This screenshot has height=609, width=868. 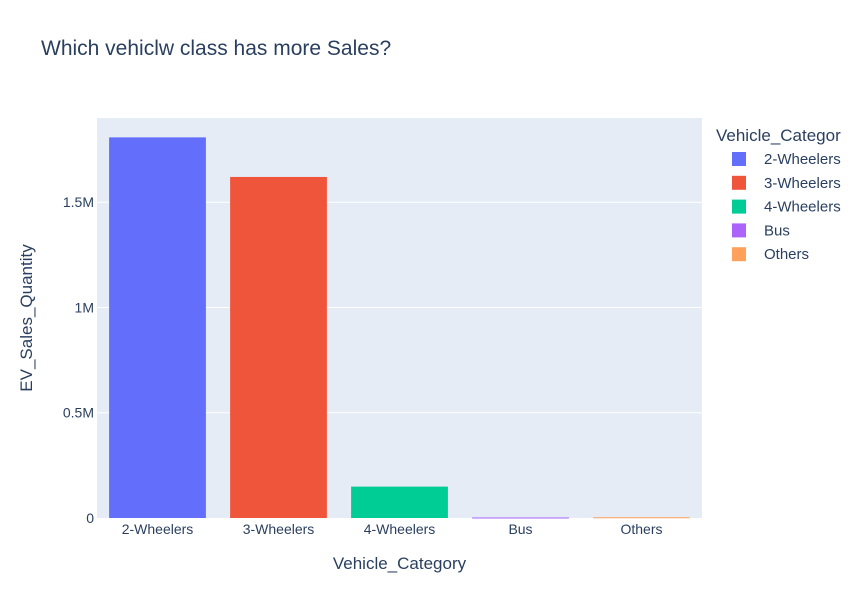 I want to click on bar-others, so click(x=641, y=518).